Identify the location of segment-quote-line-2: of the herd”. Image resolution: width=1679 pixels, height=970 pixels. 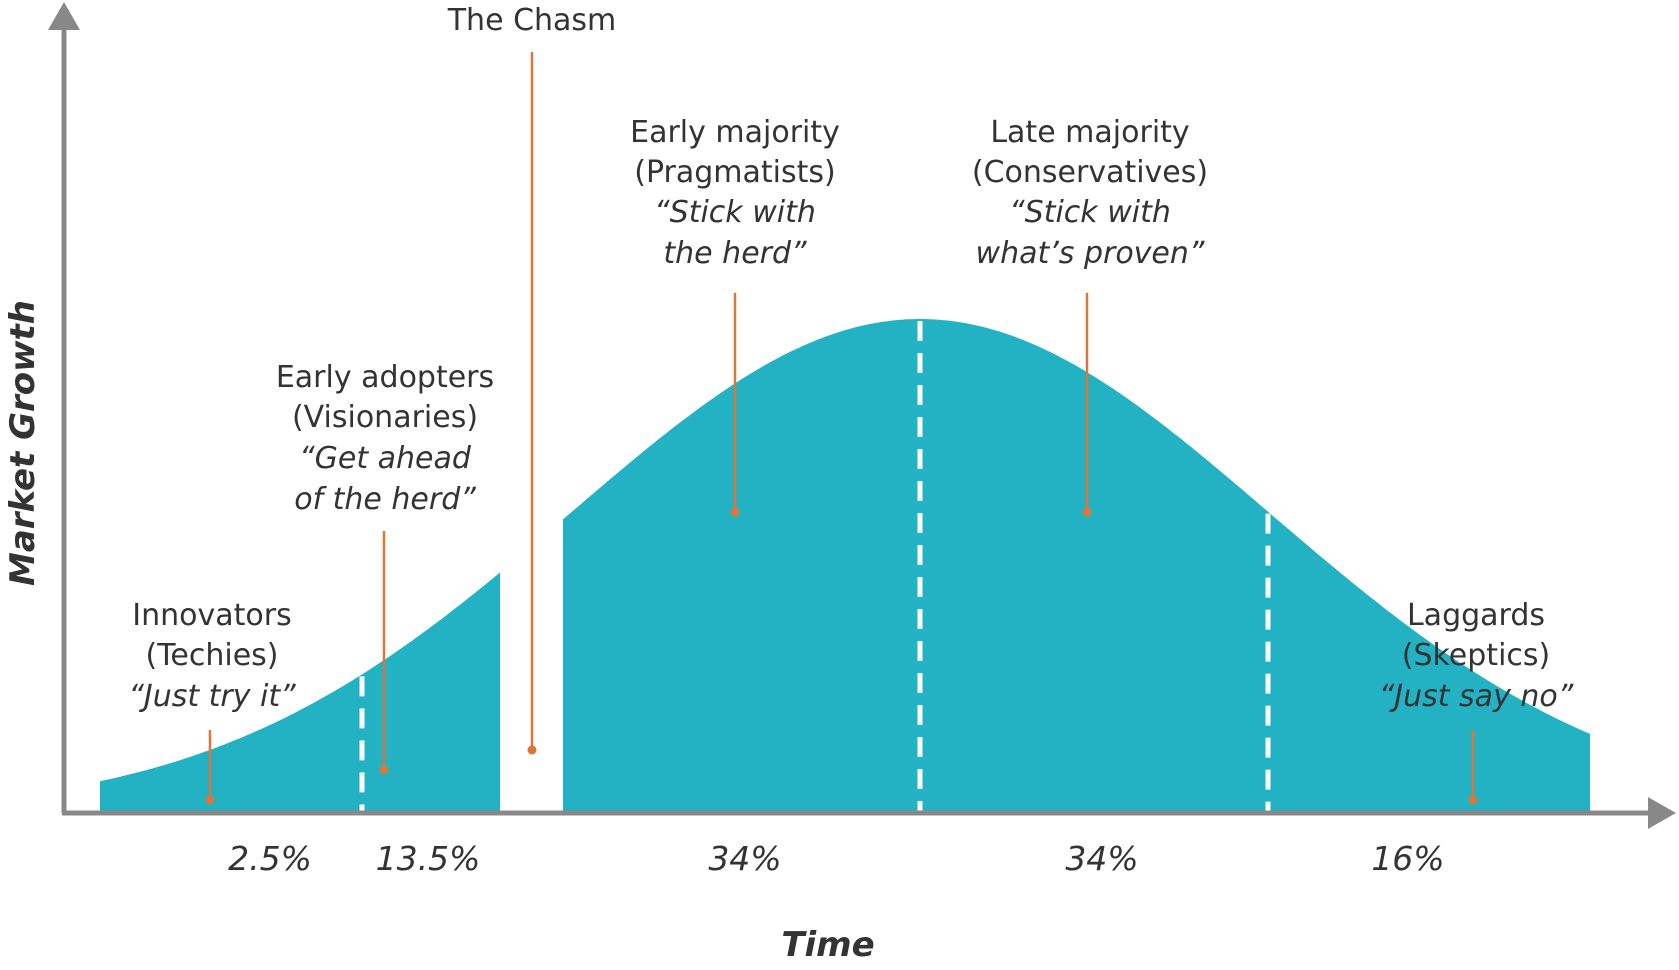
(385, 499).